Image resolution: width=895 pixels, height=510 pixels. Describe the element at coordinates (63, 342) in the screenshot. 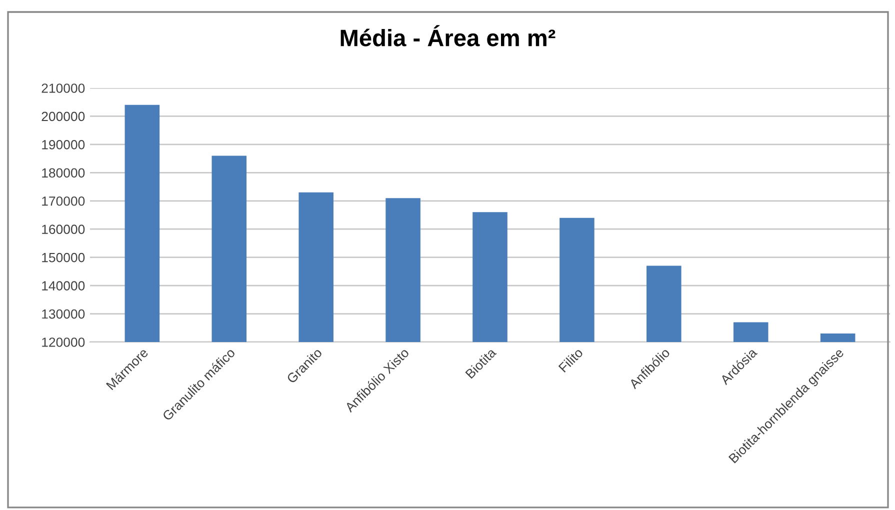

I see `y-tick-label: 120000` at that location.